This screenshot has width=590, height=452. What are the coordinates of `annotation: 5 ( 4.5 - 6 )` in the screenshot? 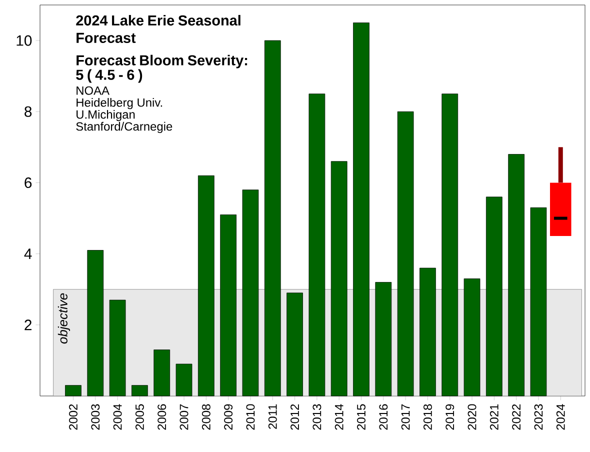 It's located at (109, 76).